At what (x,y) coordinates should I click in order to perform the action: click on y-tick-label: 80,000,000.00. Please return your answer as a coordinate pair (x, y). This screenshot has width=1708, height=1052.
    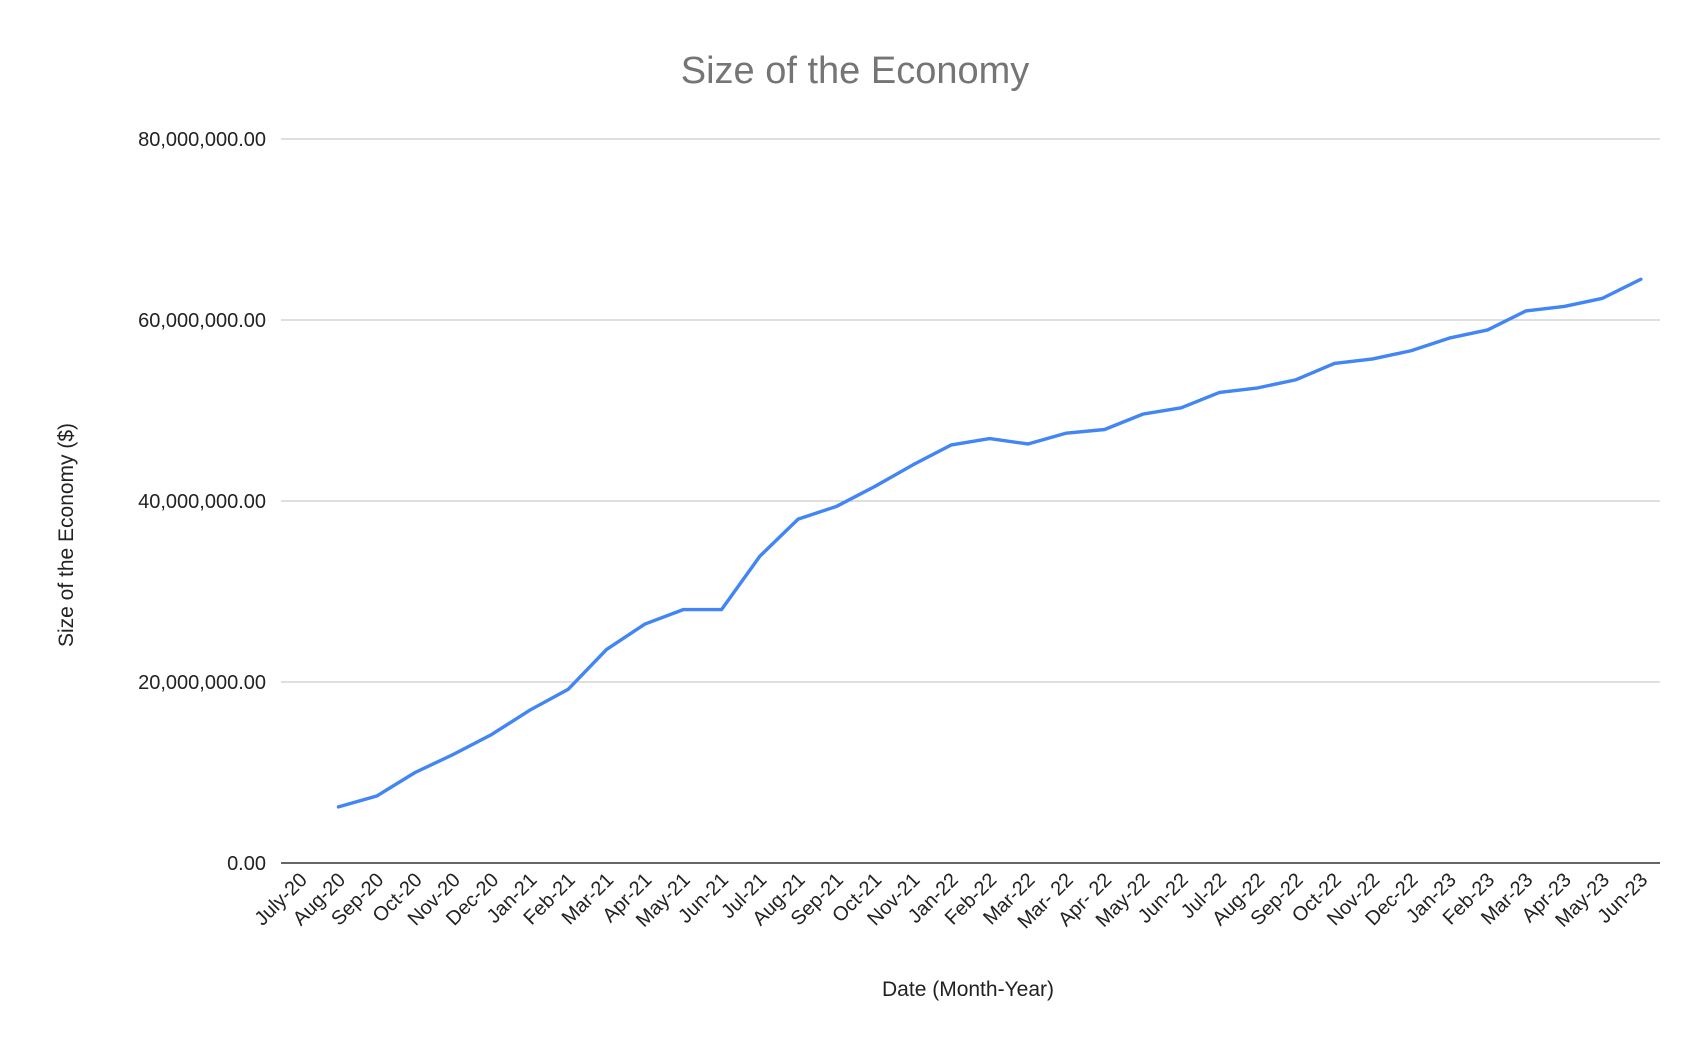
    Looking at the image, I should click on (202, 140).